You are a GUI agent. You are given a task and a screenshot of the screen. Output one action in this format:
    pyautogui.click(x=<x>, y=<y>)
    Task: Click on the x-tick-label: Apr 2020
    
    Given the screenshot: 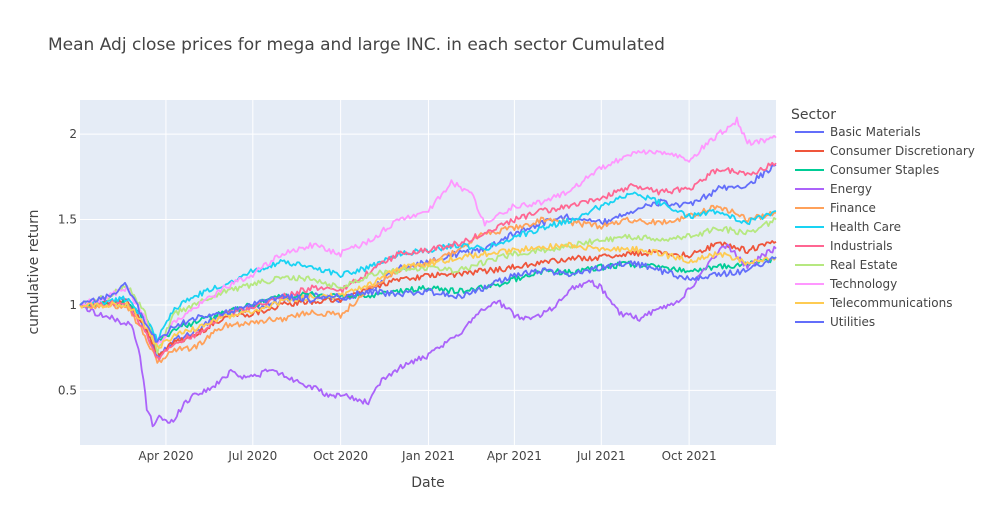 What is the action you would take?
    pyautogui.click(x=165, y=456)
    